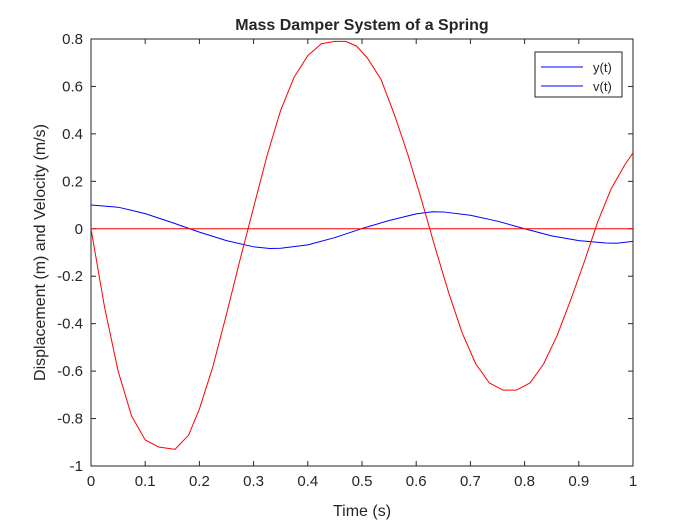  What do you see at coordinates (145, 481) in the screenshot?
I see `x-tick-label: 0.1` at bounding box center [145, 481].